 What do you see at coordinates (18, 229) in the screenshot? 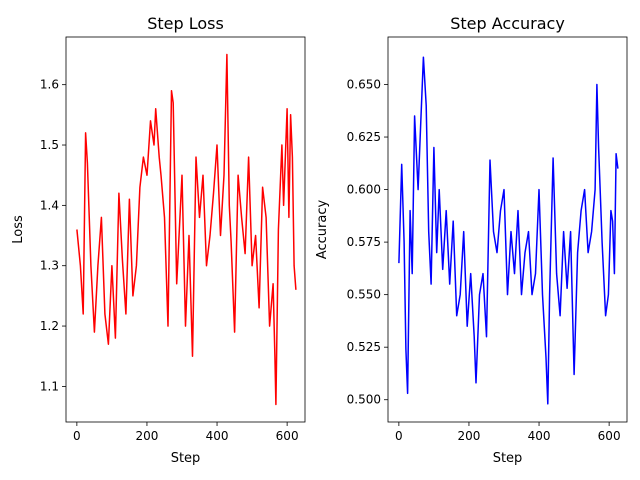
I see `loss-y-axis-label: Loss` at bounding box center [18, 229].